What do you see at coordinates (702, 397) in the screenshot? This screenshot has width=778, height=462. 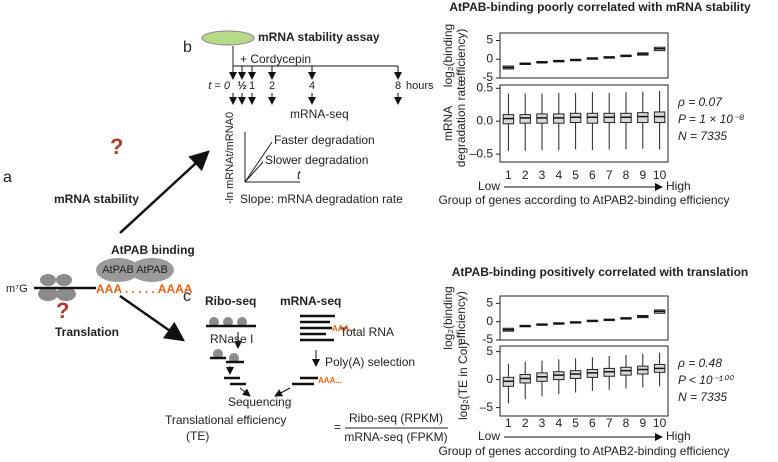 I see `stat-annotation: N = 7335` at bounding box center [702, 397].